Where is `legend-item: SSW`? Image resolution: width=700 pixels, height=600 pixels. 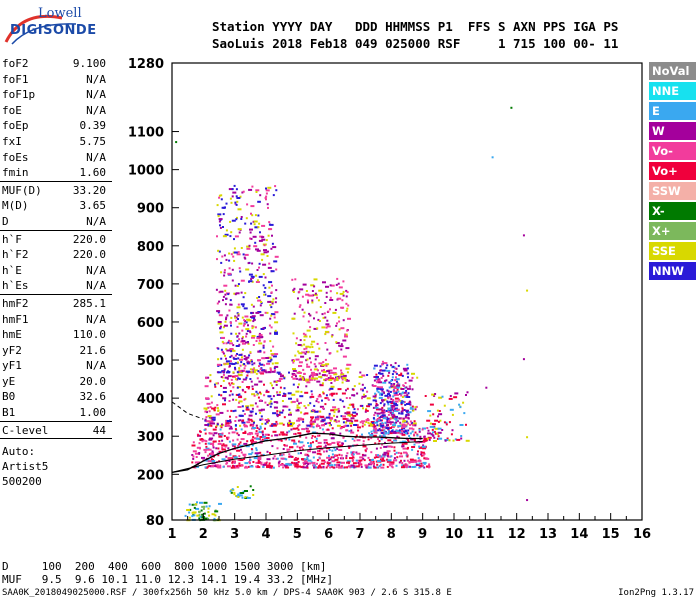
legend-item: SSW is located at coordinates (672, 191).